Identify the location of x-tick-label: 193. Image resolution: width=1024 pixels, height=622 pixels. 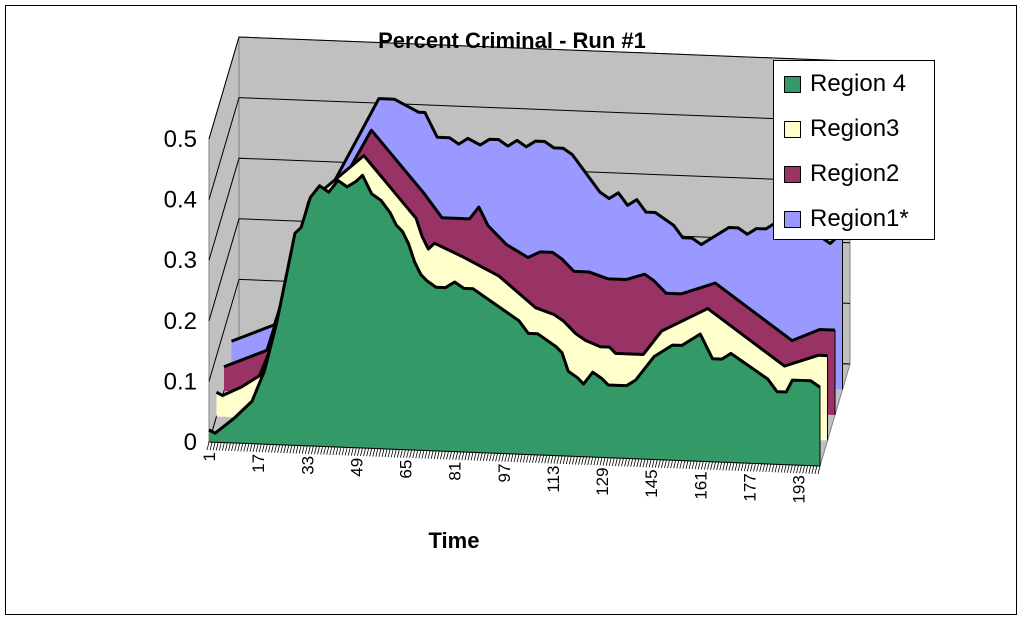
(799, 489).